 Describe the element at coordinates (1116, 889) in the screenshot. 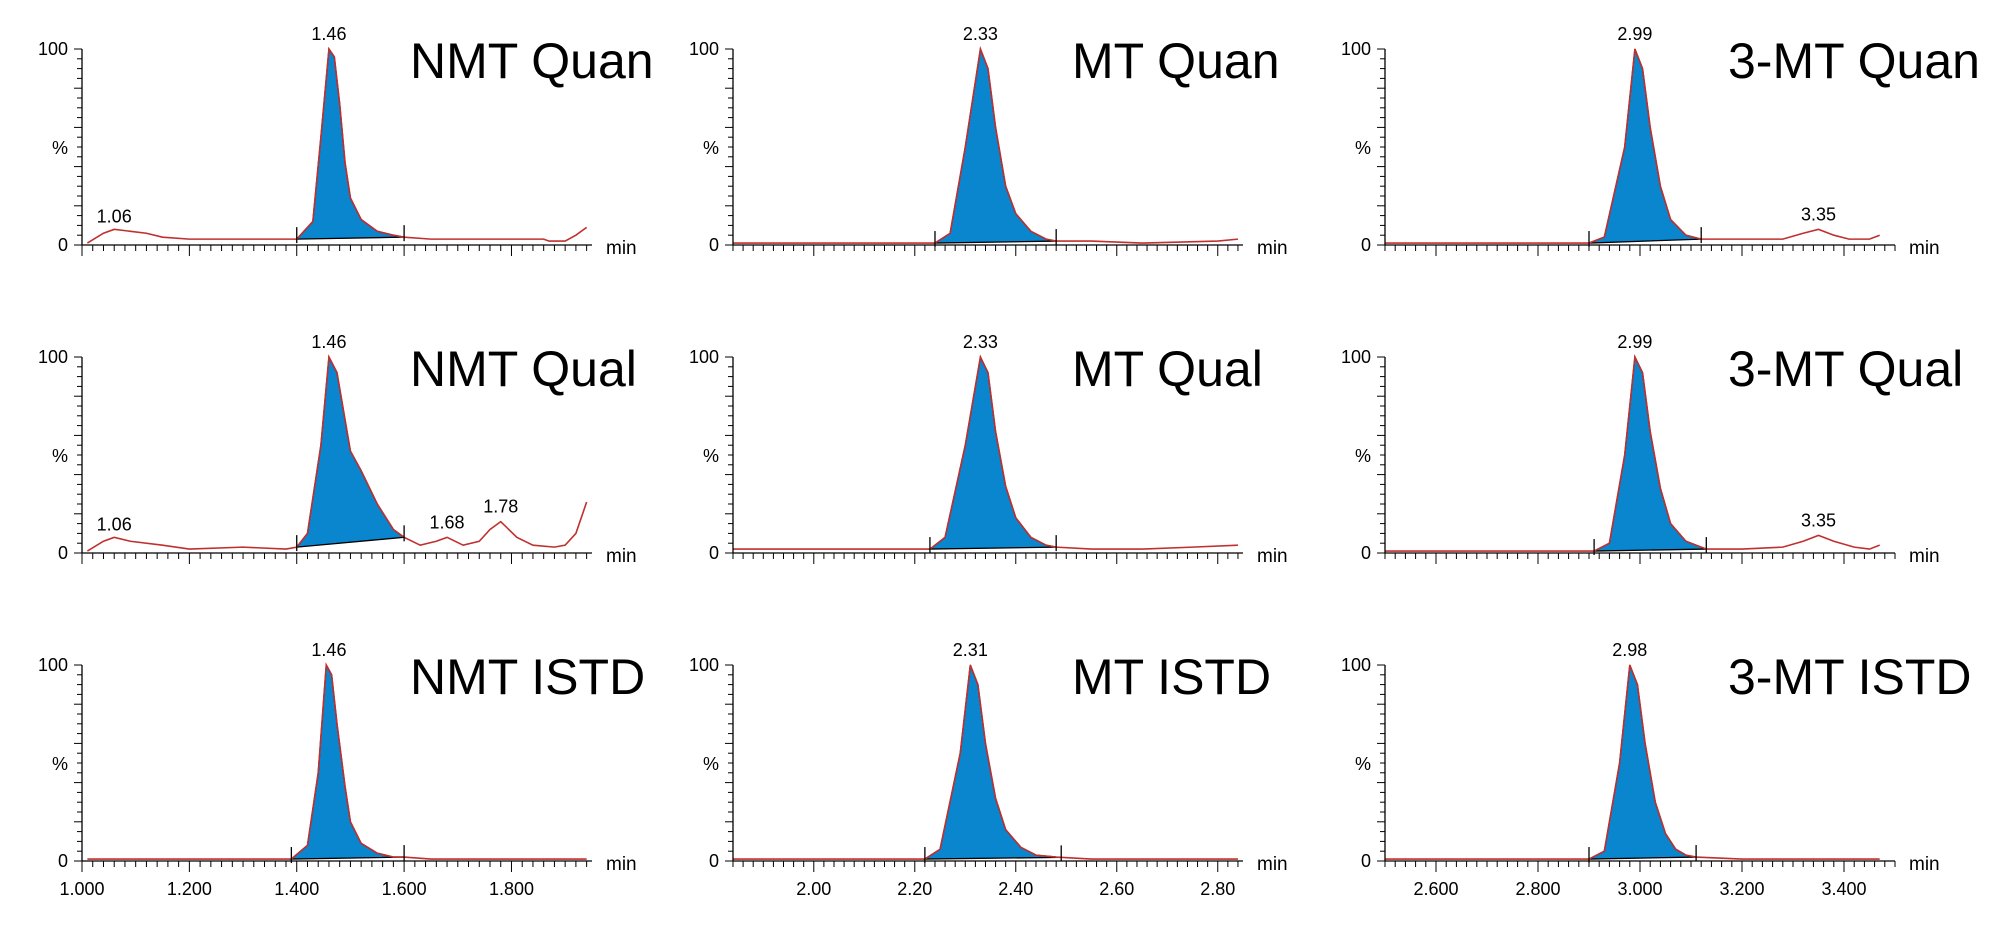

I see `x-tick-label: 2.60` at that location.